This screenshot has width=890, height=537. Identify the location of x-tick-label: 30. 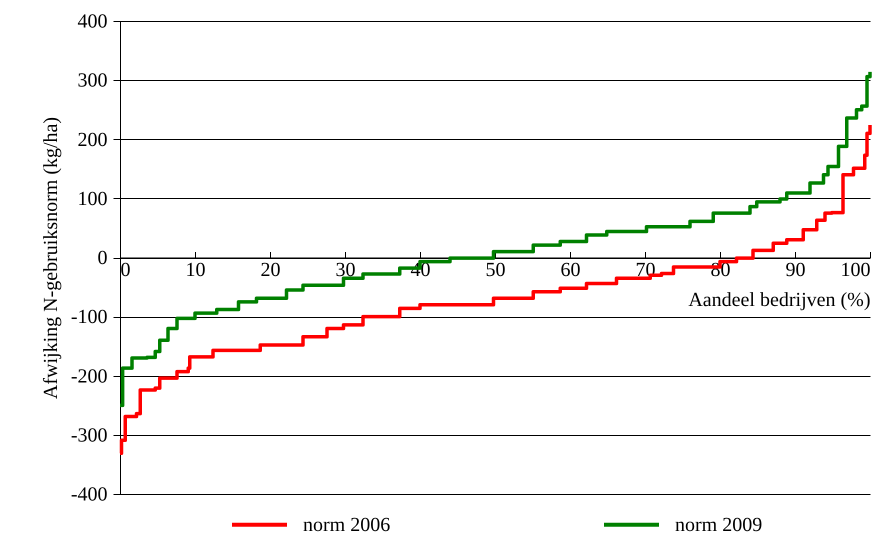
(346, 270).